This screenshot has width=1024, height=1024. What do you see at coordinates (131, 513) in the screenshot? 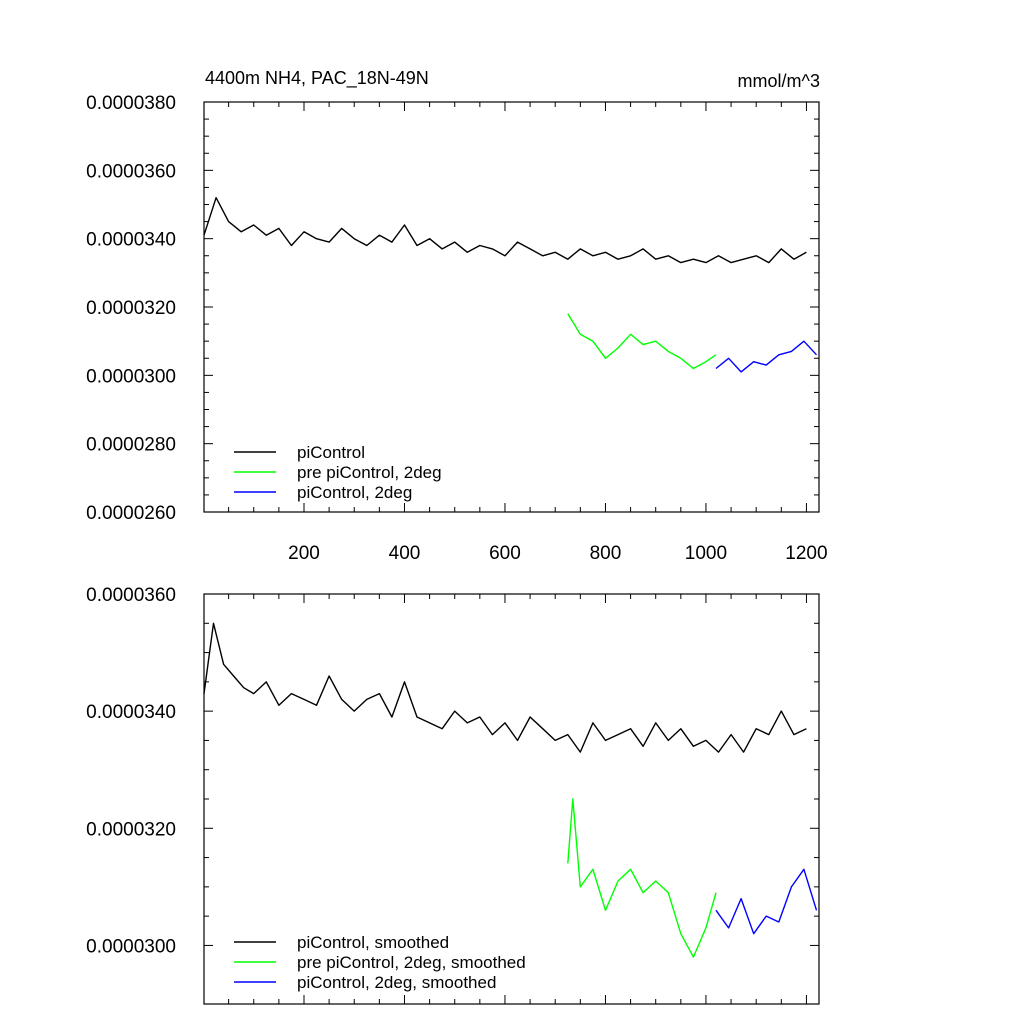
I see `y-tick-label: 0.0000260` at bounding box center [131, 513].